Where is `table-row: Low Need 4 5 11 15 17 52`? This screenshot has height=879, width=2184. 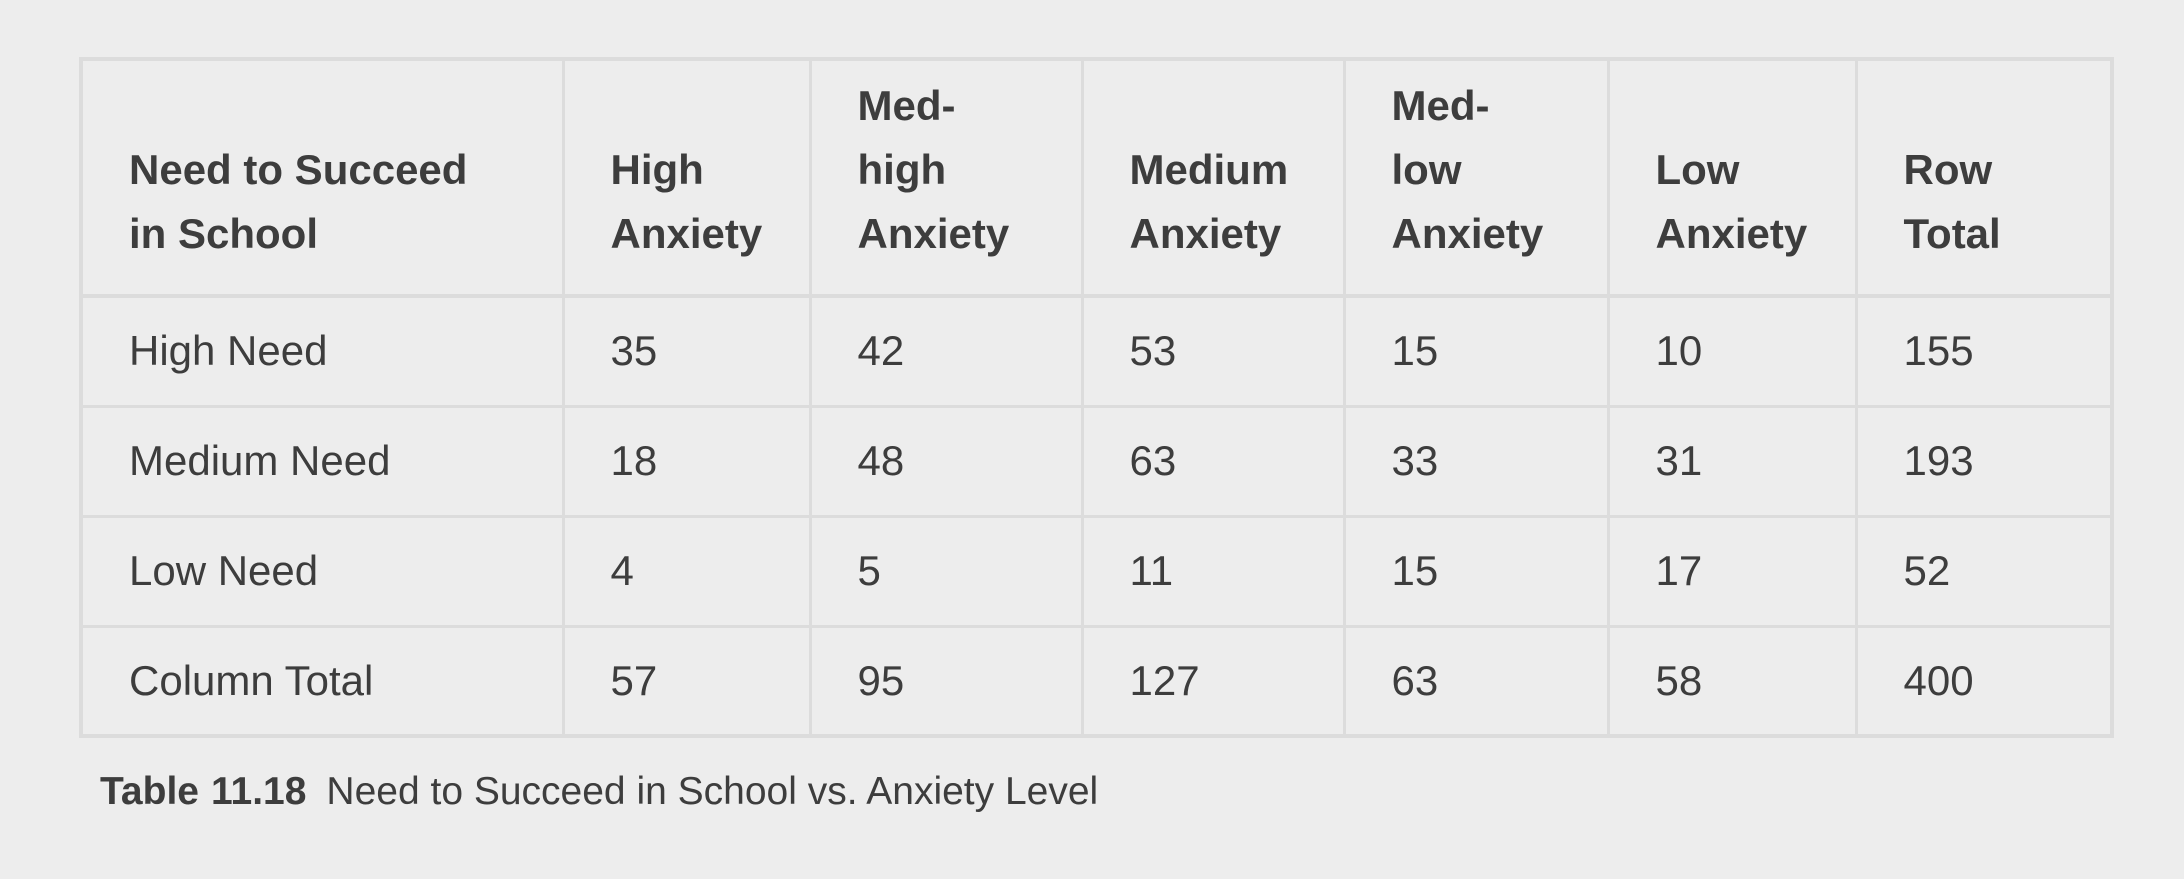
table-row: Low Need 4 5 11 15 17 52 is located at coordinates (1096, 571).